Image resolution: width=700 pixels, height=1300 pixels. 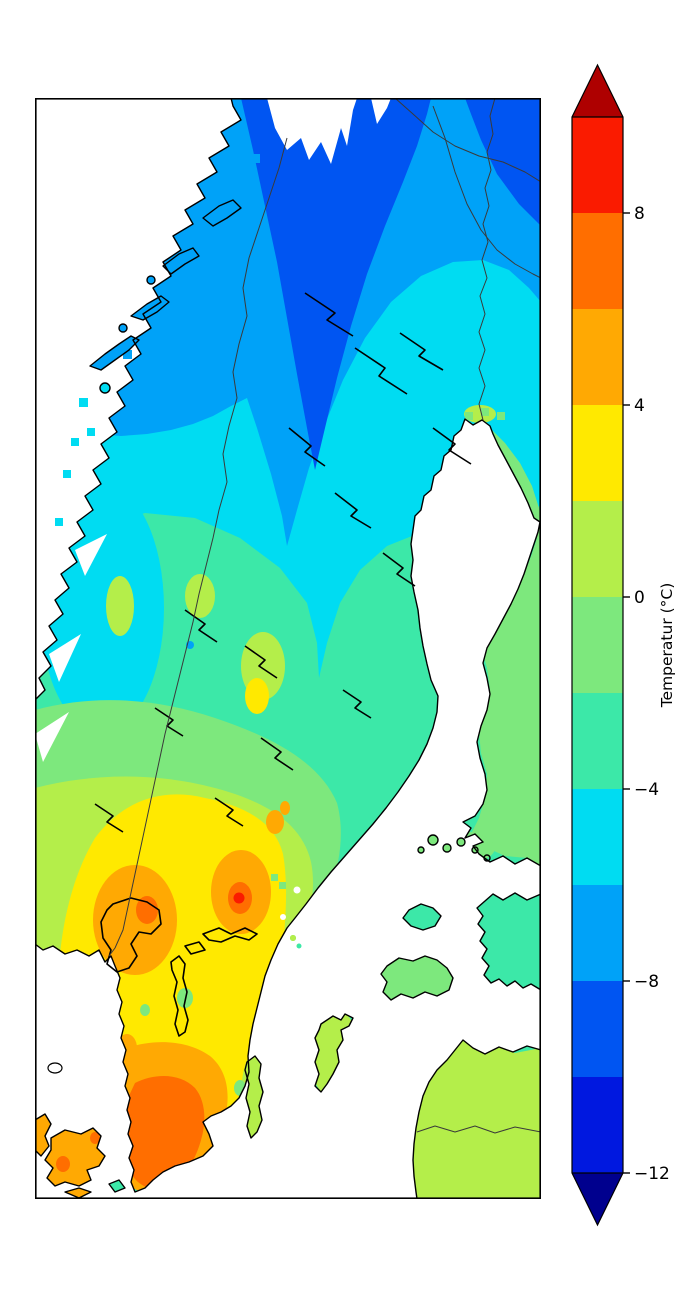 I want to click on contour-band-deepblue, so click(x=336, y=284).